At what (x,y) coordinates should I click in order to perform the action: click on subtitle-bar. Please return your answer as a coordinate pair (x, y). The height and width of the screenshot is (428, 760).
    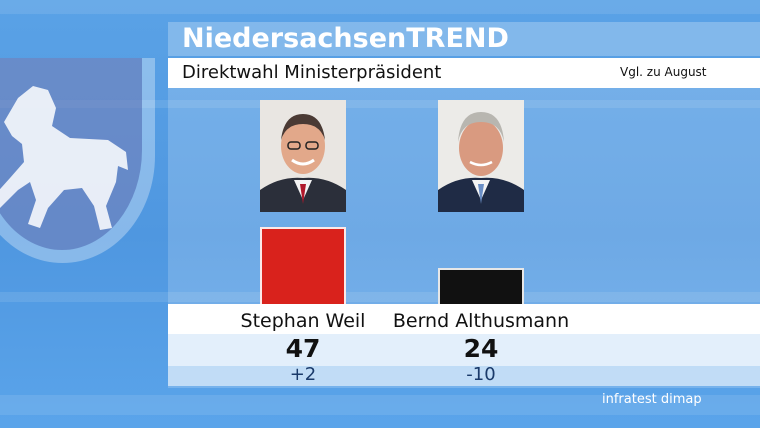
    Looking at the image, I should click on (464, 73).